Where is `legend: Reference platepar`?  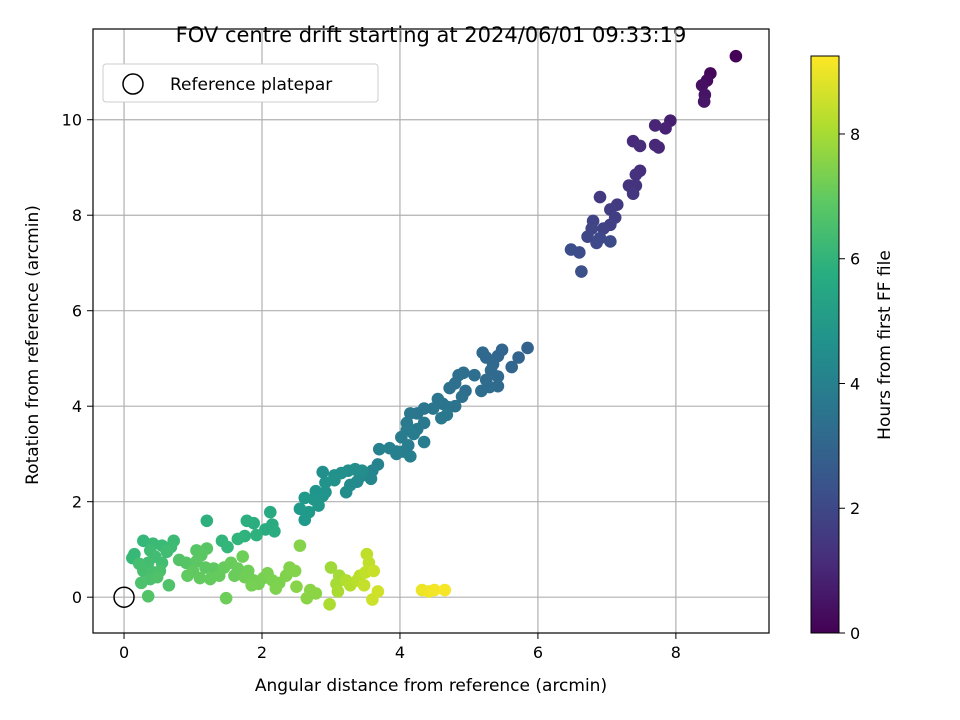 legend: Reference platepar is located at coordinates (240, 83).